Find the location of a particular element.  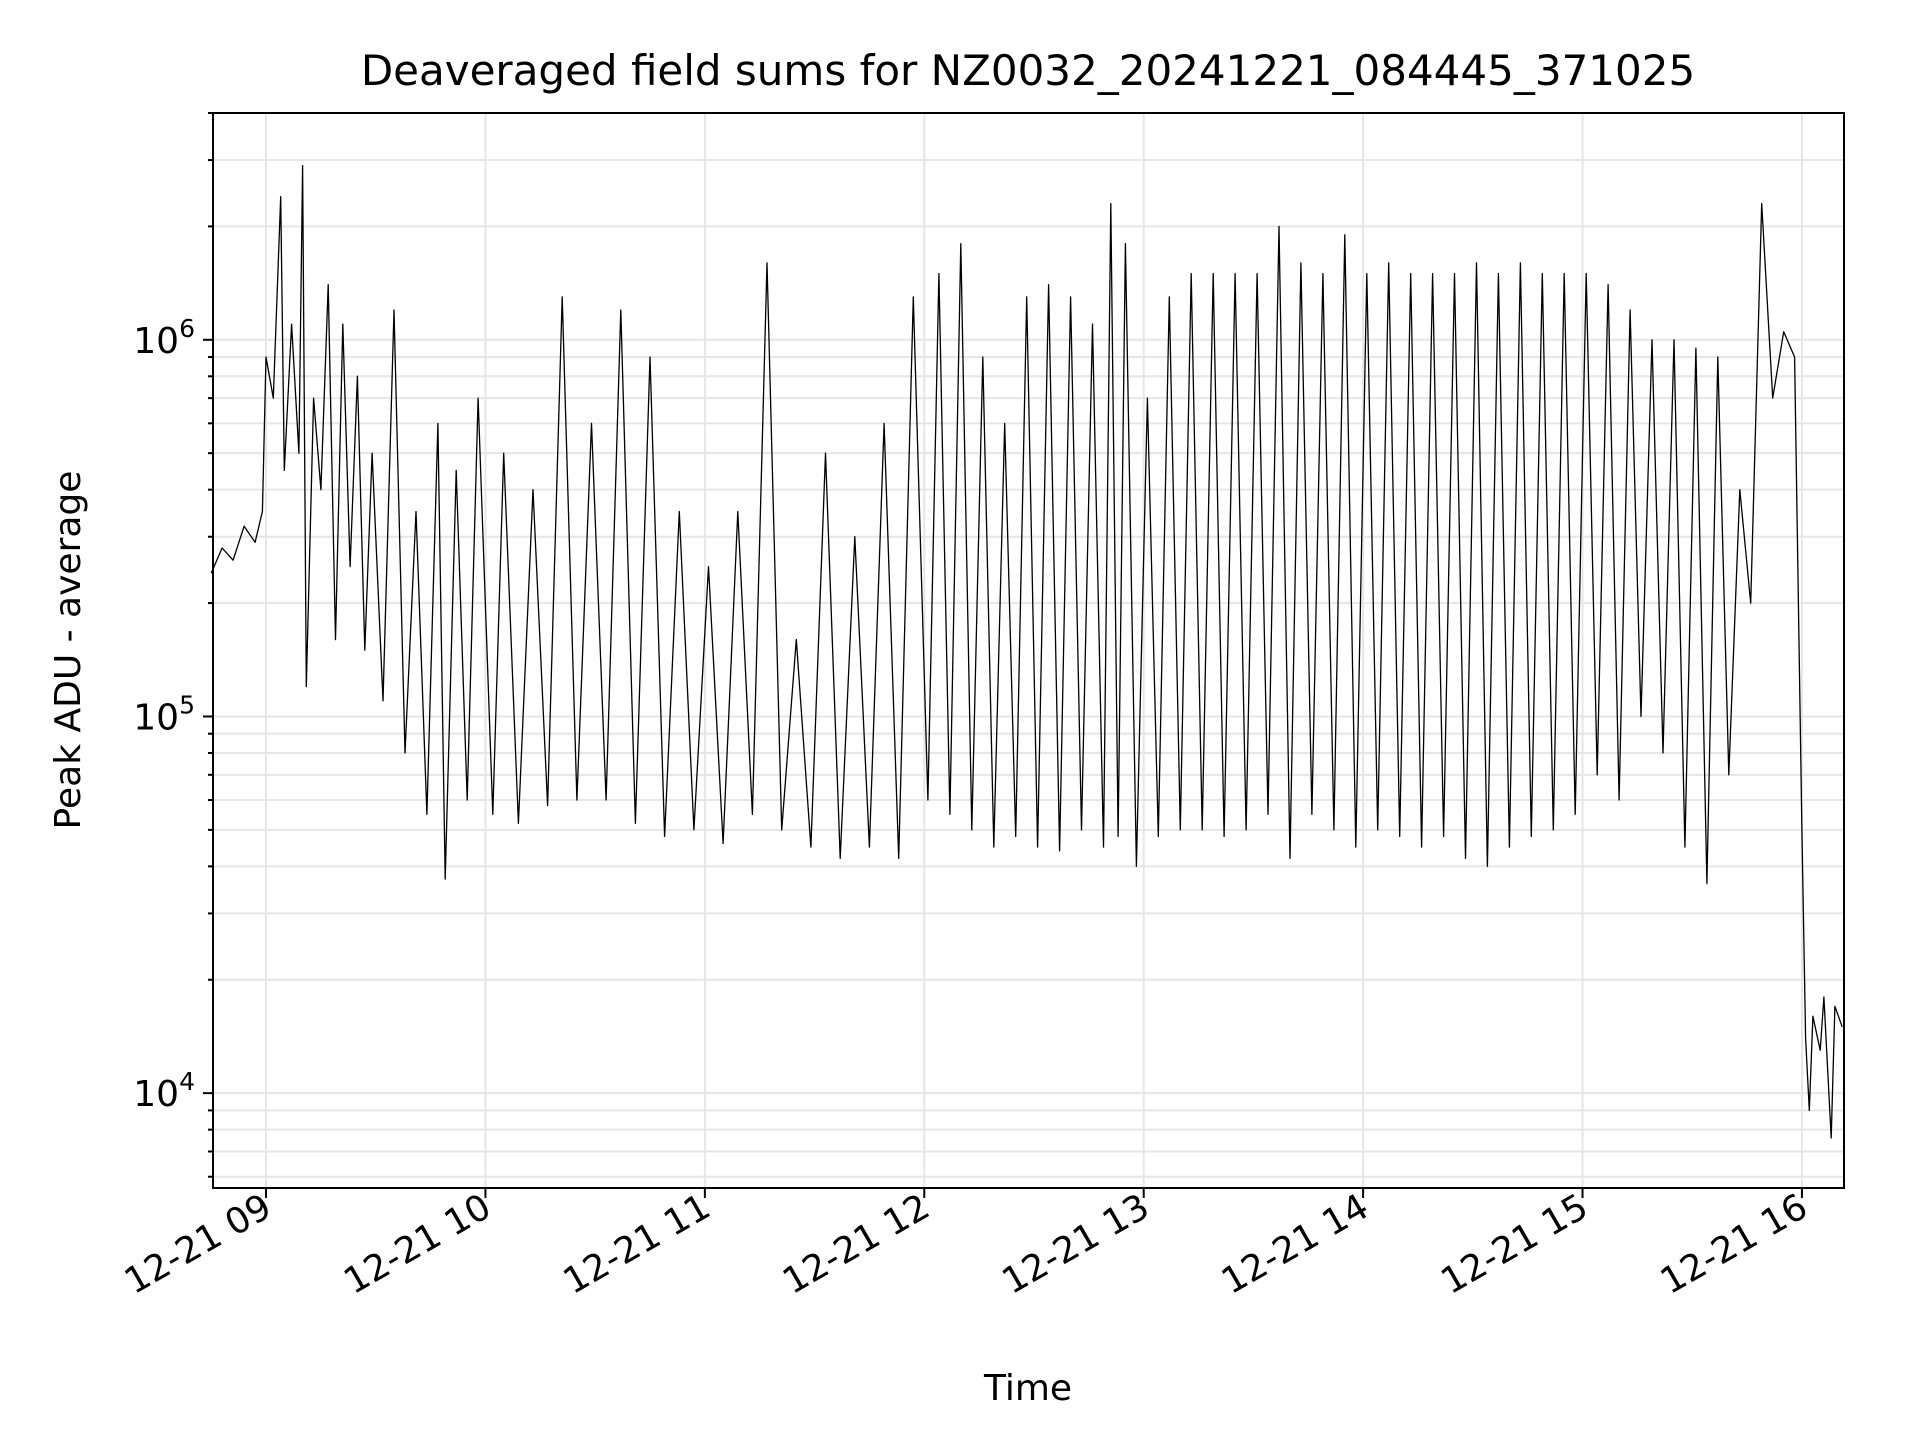

y-tick-label-exponent: 6 is located at coordinates (187, 328).